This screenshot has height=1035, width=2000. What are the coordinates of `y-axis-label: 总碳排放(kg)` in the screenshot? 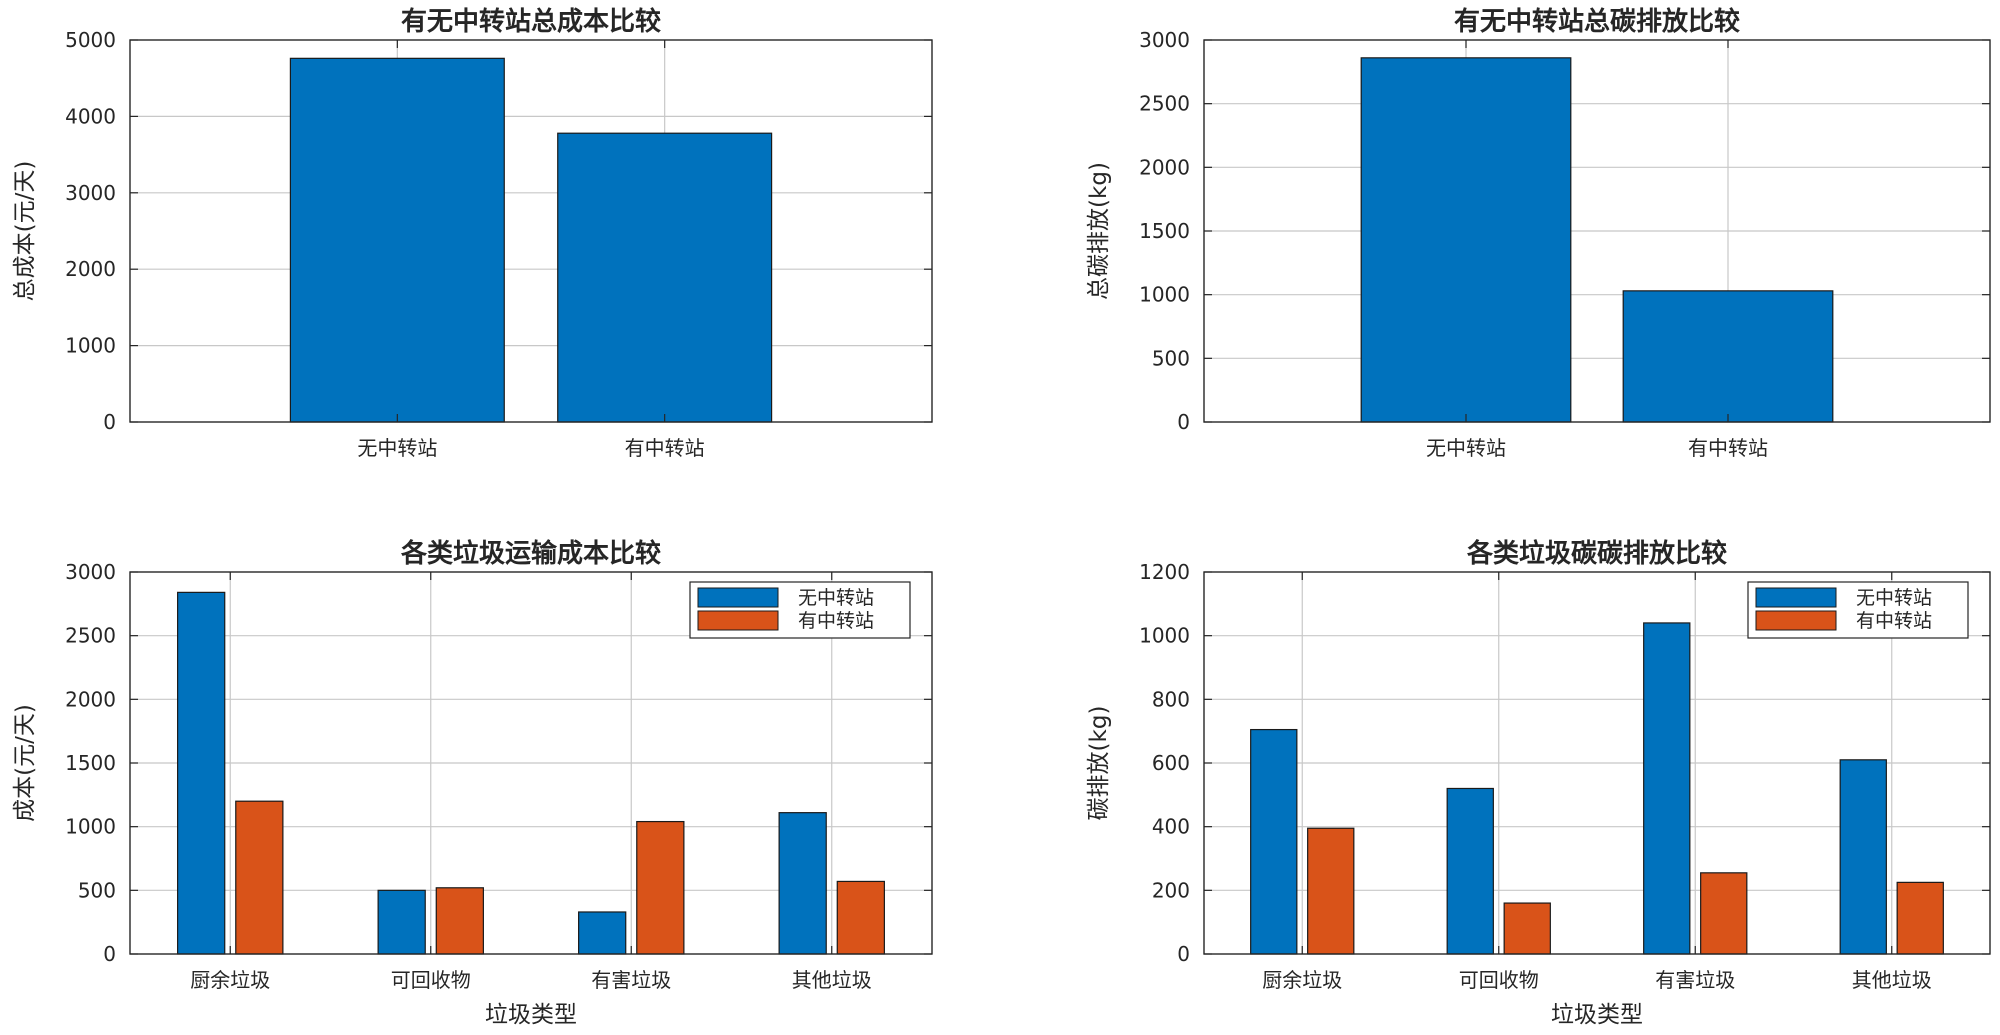 It's located at (1099, 231).